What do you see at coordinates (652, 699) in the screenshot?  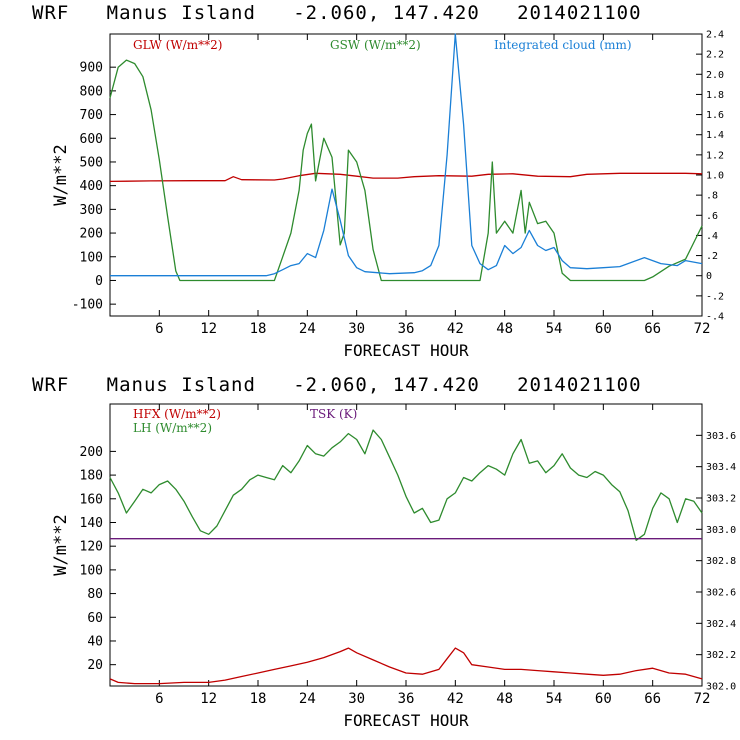 I see `chart2-xtick-label: 66` at bounding box center [652, 699].